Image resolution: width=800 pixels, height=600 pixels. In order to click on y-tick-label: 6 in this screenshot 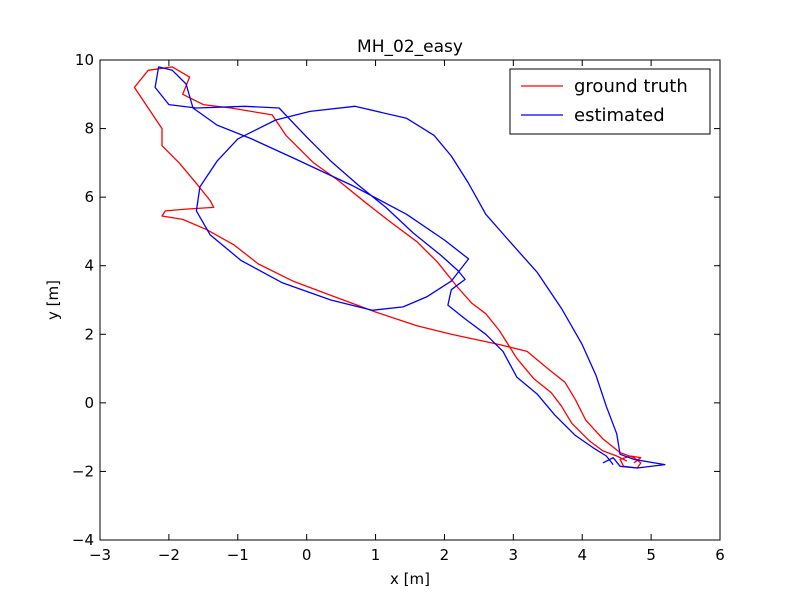, I will do `click(89, 197)`.